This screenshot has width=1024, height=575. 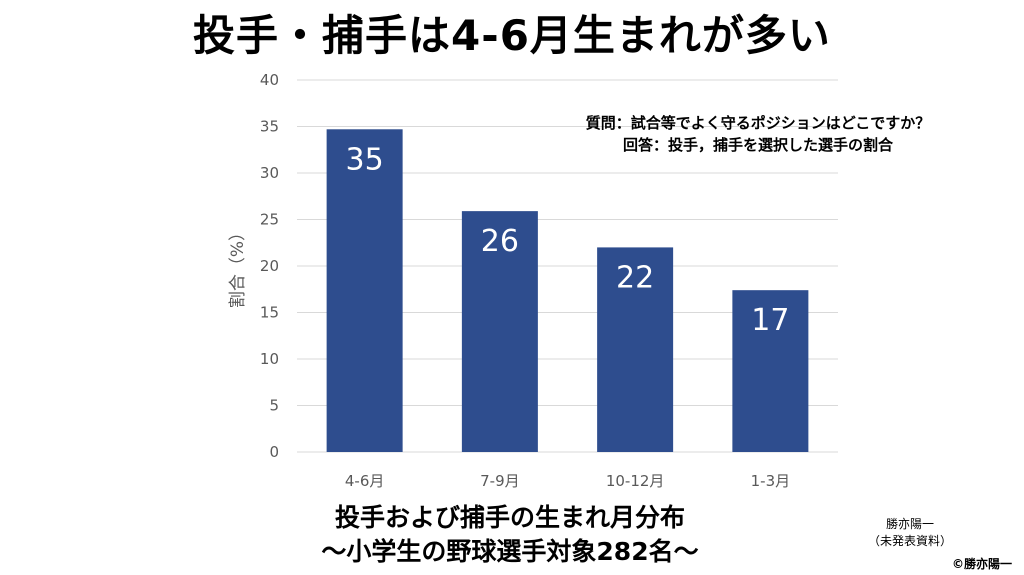 What do you see at coordinates (269, 80) in the screenshot?
I see `y-tick-label: 40` at bounding box center [269, 80].